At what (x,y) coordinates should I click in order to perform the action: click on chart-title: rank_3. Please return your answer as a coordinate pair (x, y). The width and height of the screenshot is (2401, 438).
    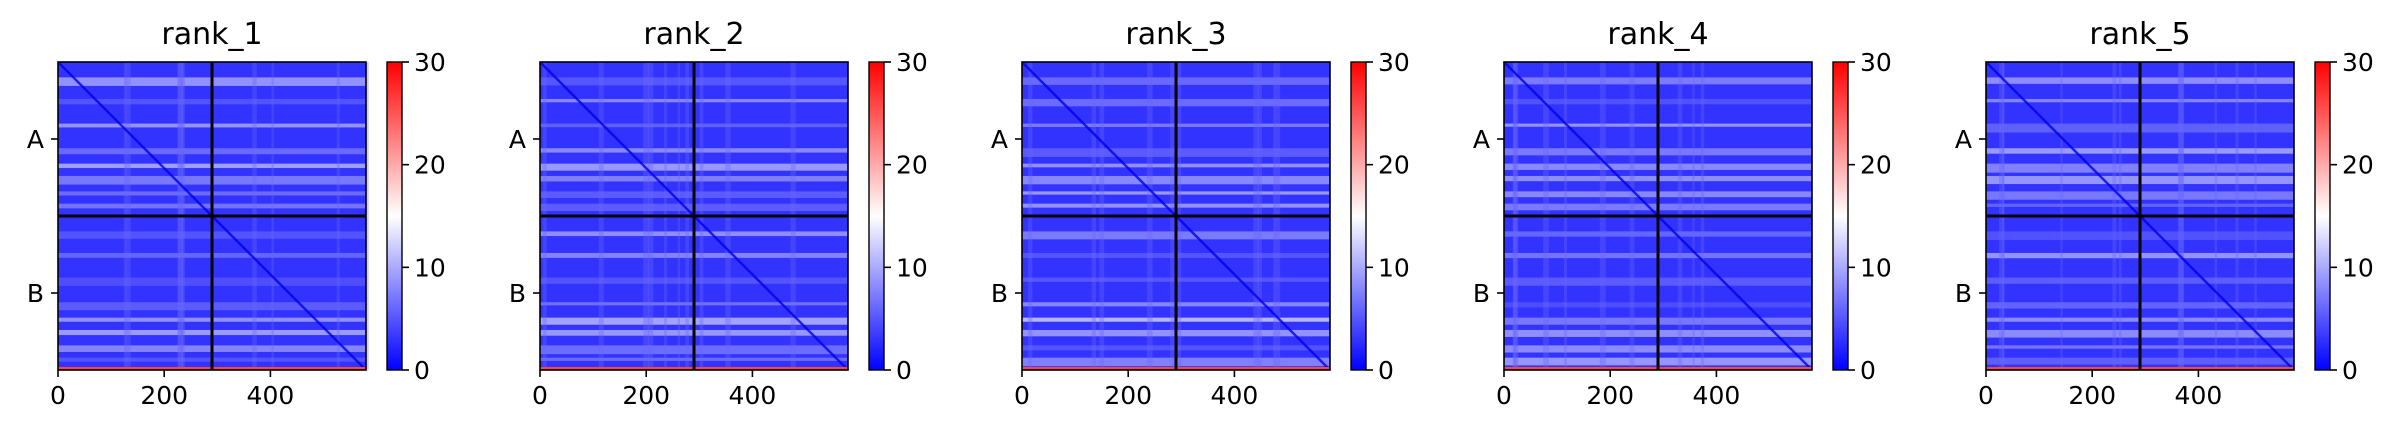
    Looking at the image, I should click on (1175, 34).